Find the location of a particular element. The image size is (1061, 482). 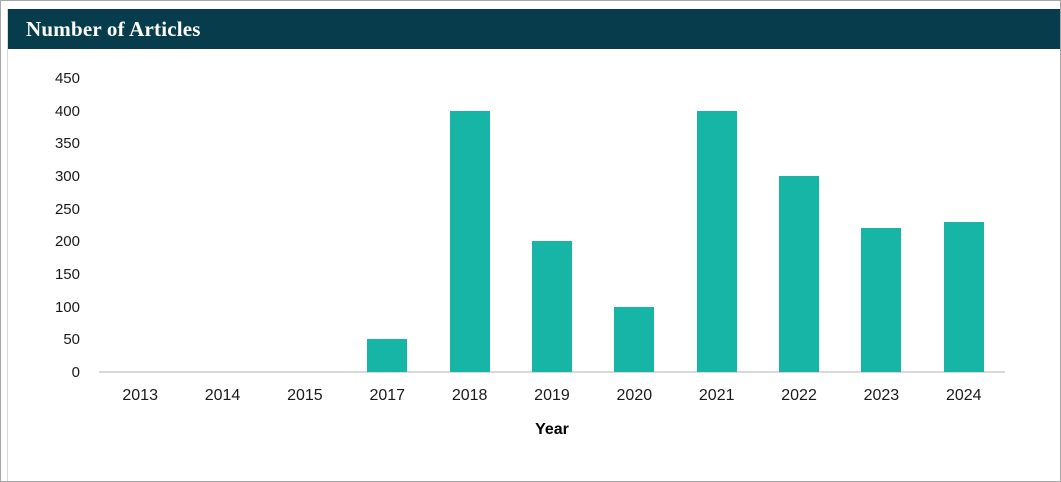

bar-2019 is located at coordinates (551, 306).